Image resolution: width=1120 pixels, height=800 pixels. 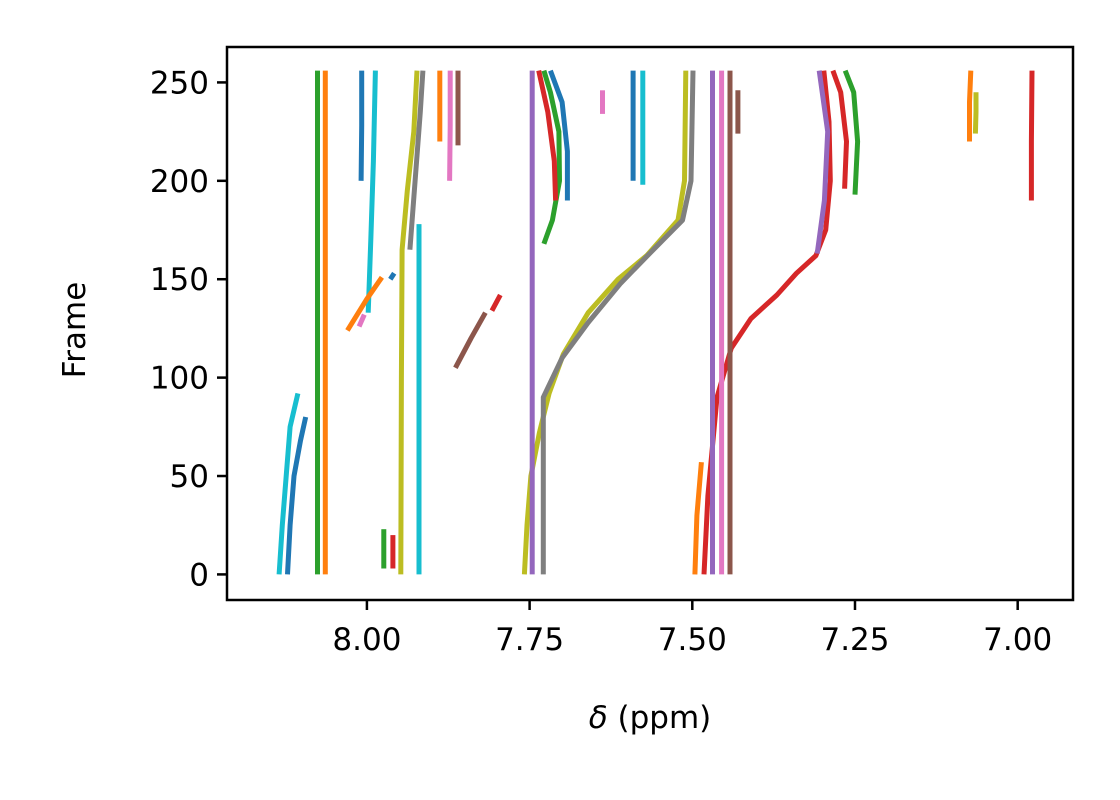 What do you see at coordinates (189, 477) in the screenshot?
I see `y-tick-label: 50` at bounding box center [189, 477].